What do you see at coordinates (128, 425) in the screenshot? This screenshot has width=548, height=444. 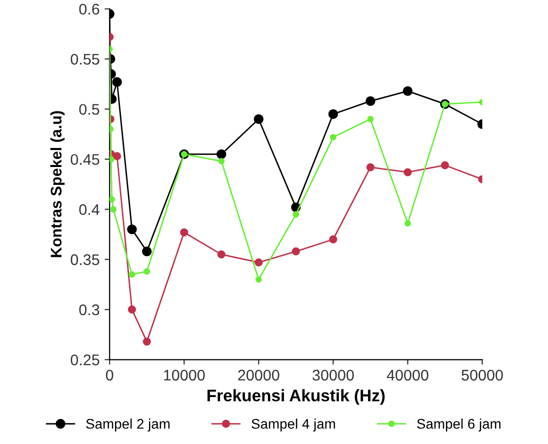 I see `legend-label: Sampel 2 jam` at bounding box center [128, 425].